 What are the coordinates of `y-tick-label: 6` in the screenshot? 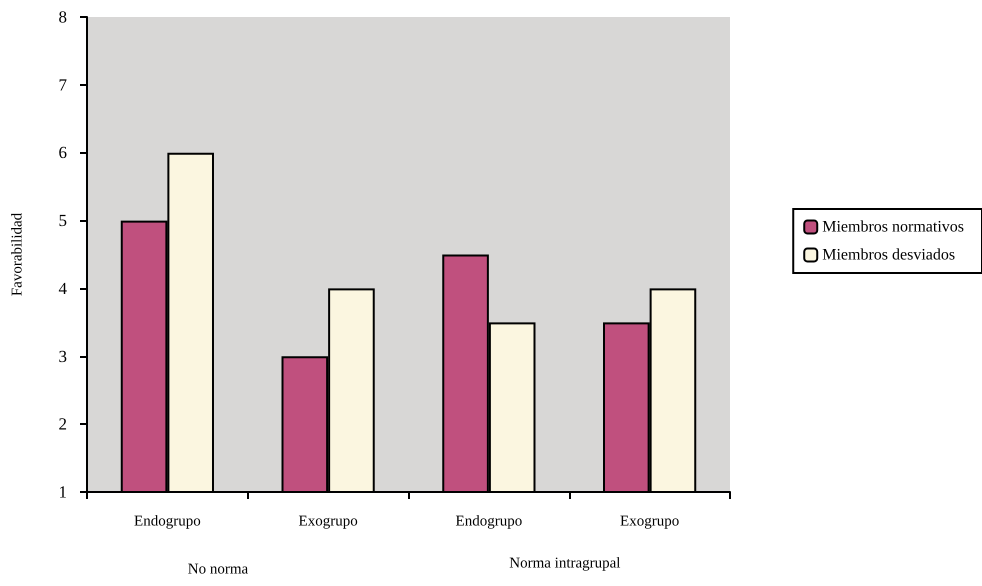 It's located at (62, 152).